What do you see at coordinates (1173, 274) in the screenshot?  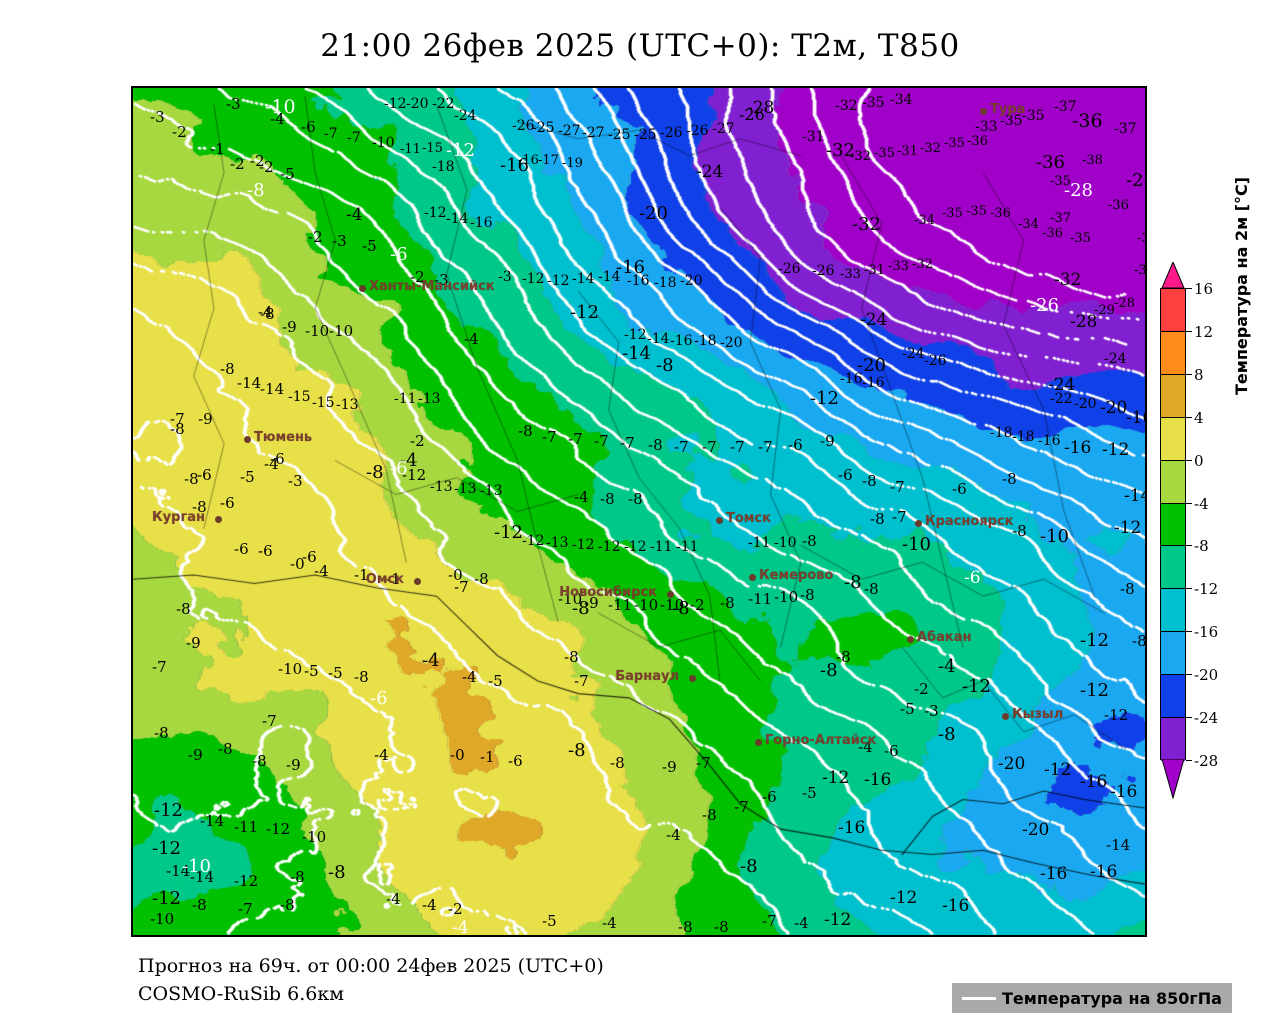 I see `colorbar-over-arrow` at bounding box center [1173, 274].